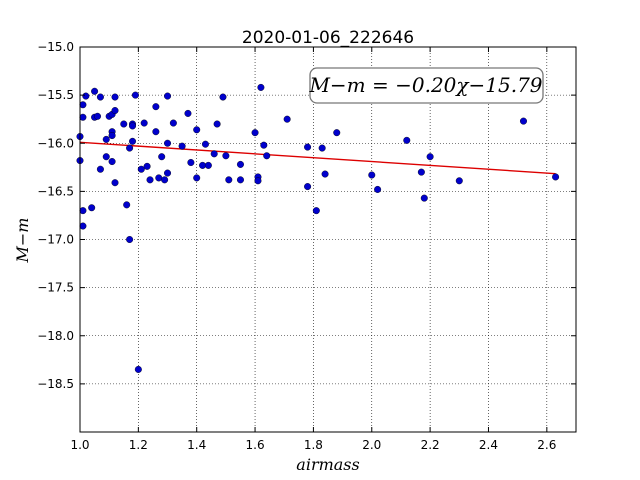 The height and width of the screenshot is (480, 640). Describe the element at coordinates (55, 240) in the screenshot. I see `y-tick-label: −17.0` at that location.